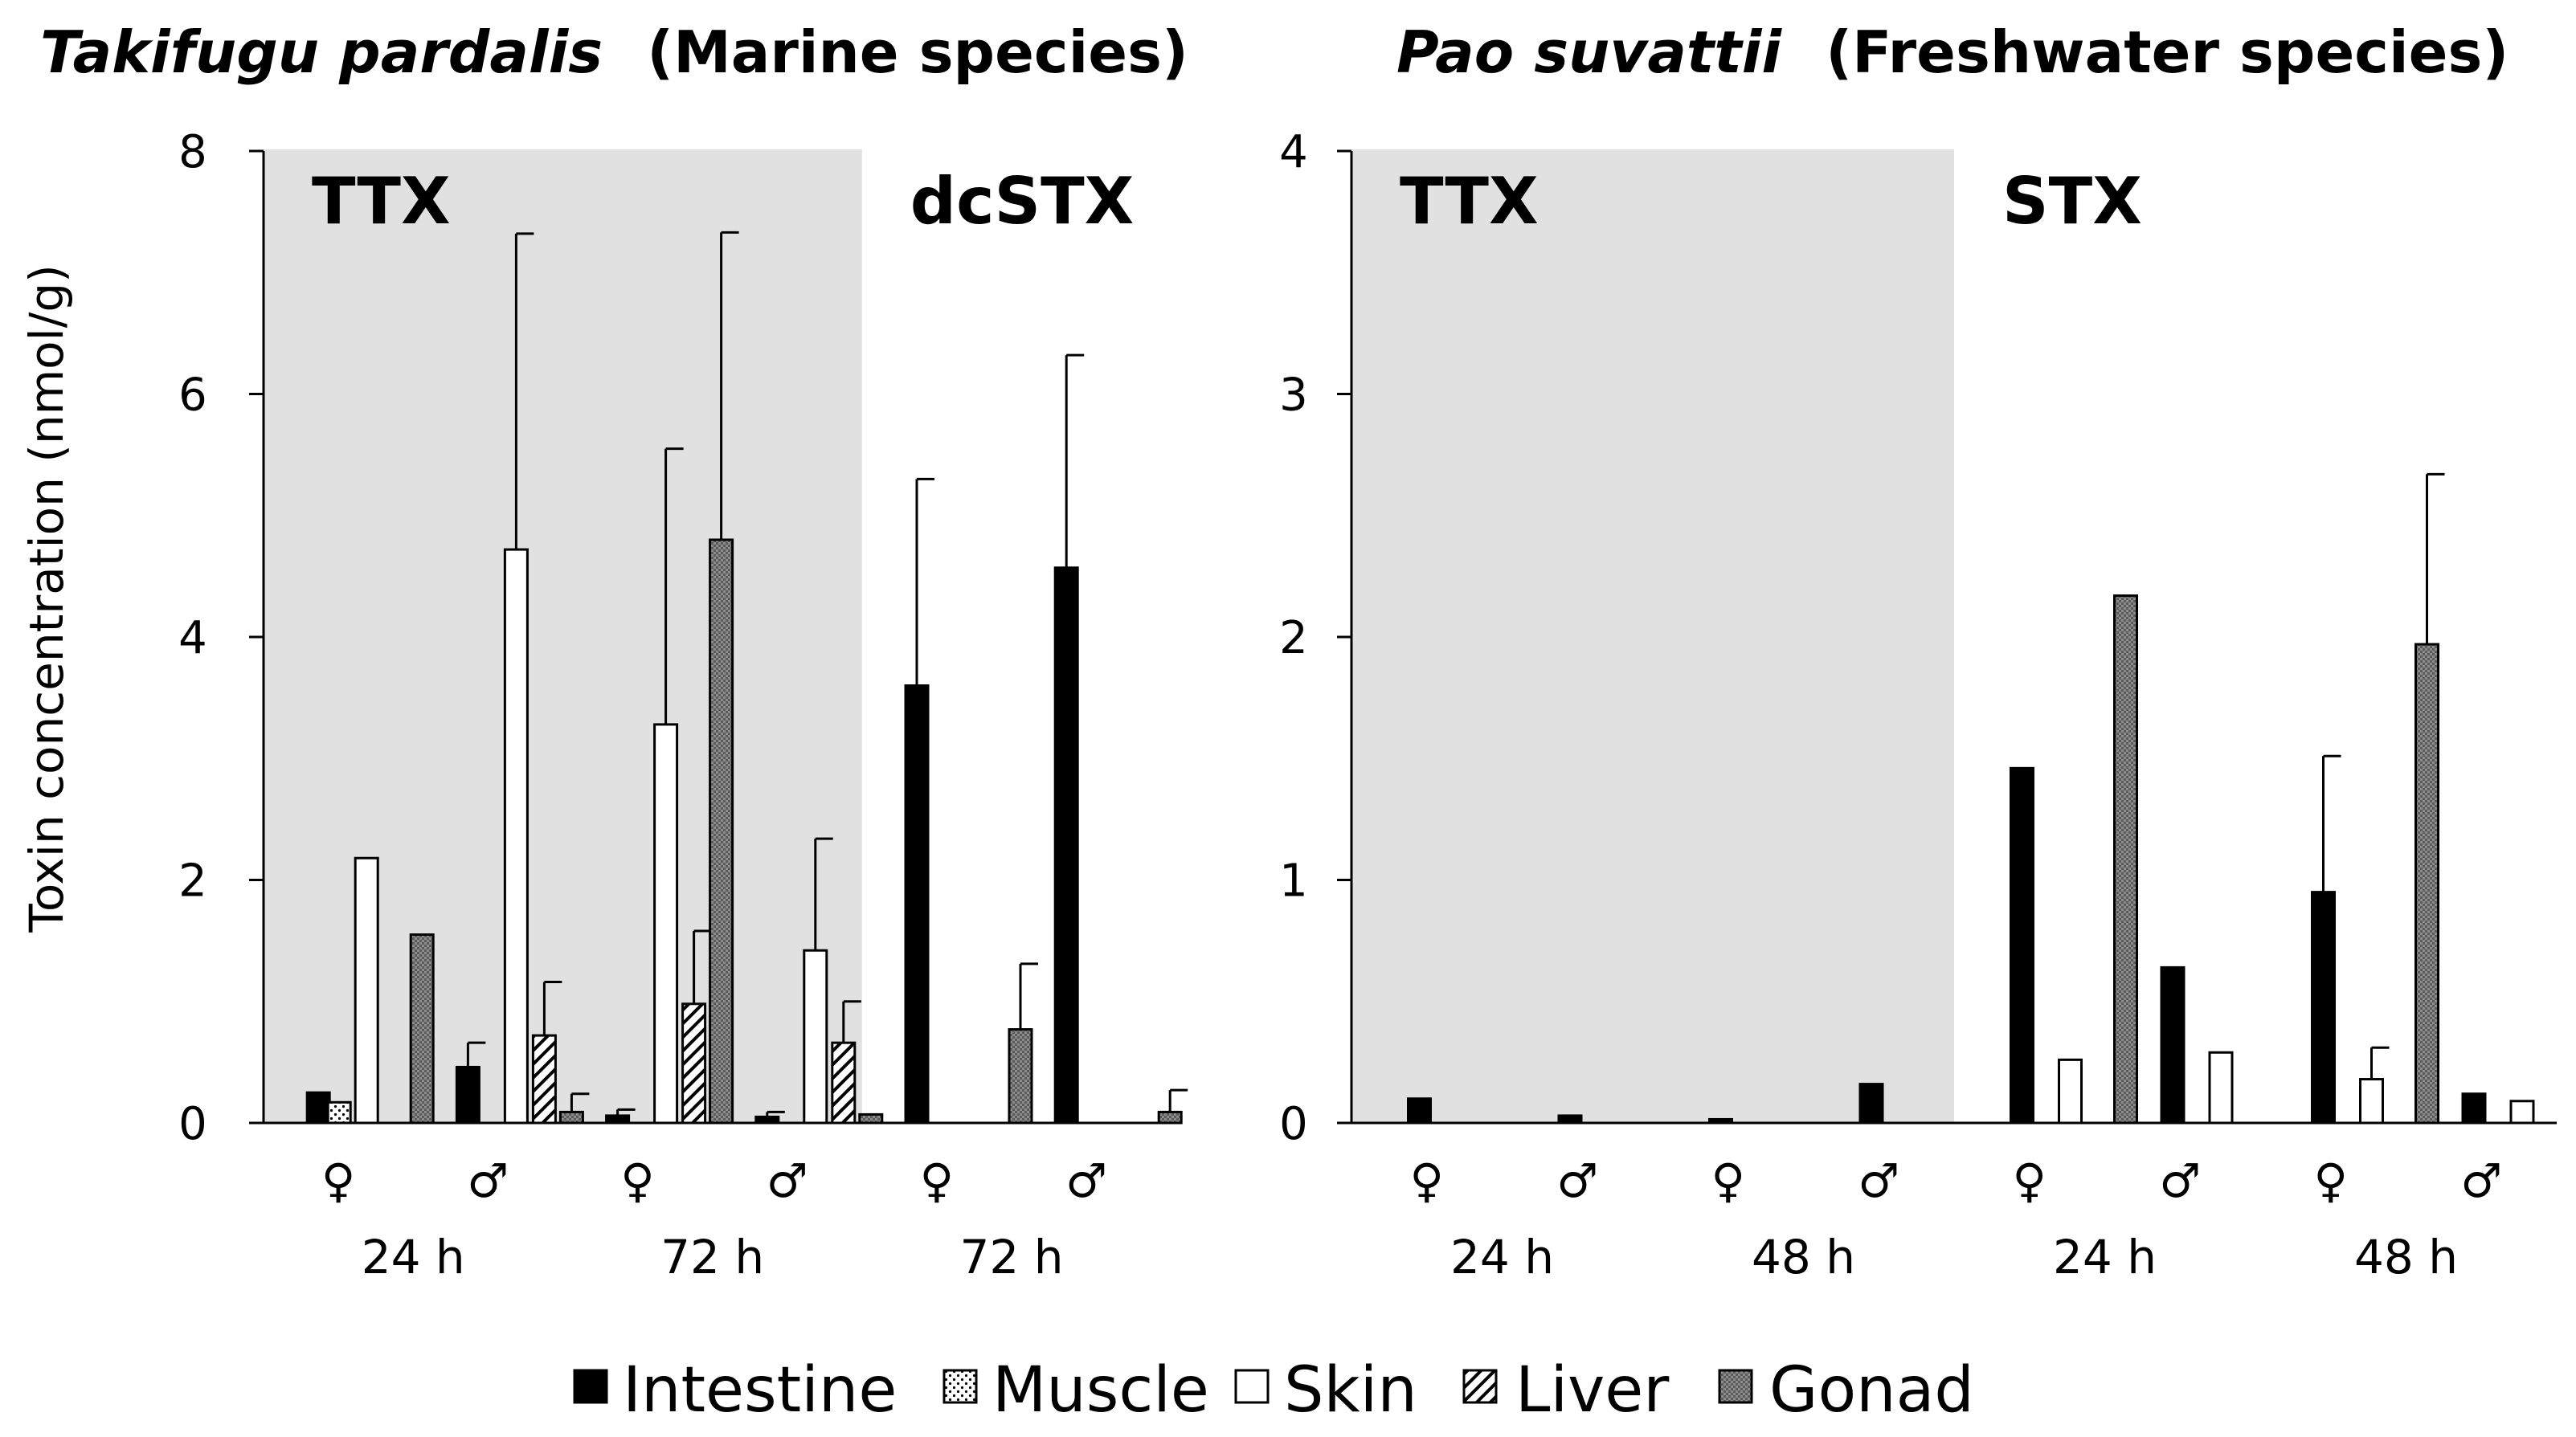  What do you see at coordinates (2072, 201) in the screenshot?
I see `toxin-label: STX` at bounding box center [2072, 201].